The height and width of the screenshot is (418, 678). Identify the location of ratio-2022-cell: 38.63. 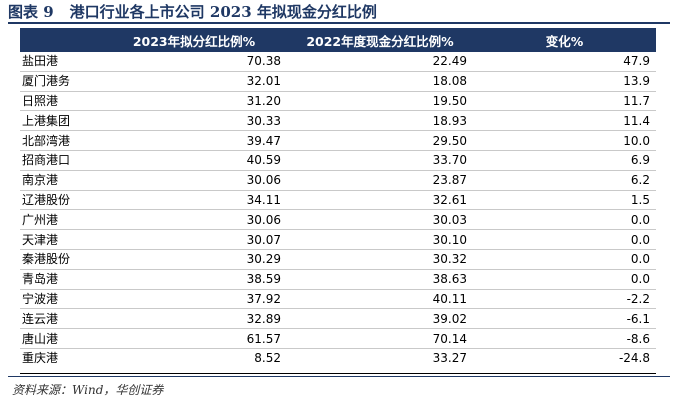
(380, 279).